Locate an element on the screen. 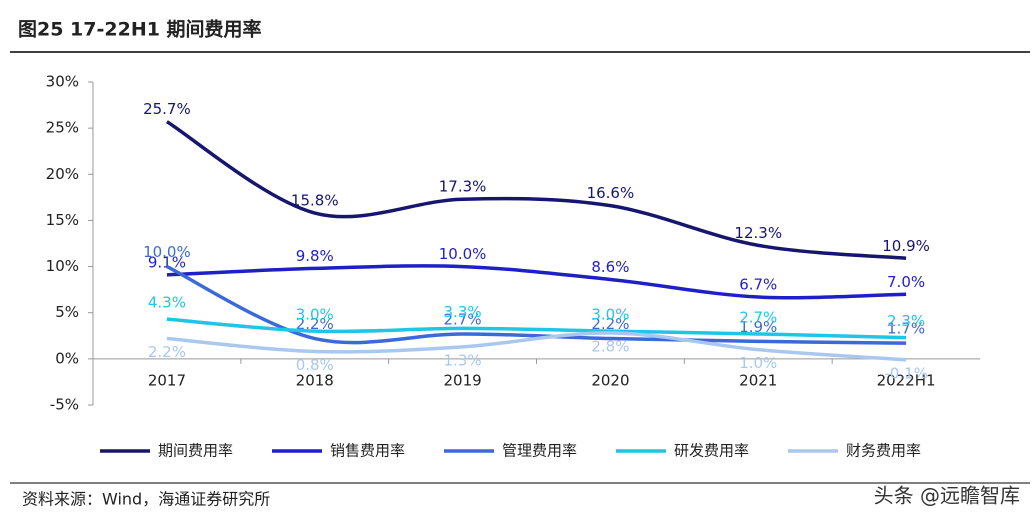 The height and width of the screenshot is (529, 1035). data-label: 16.6% is located at coordinates (611, 193).